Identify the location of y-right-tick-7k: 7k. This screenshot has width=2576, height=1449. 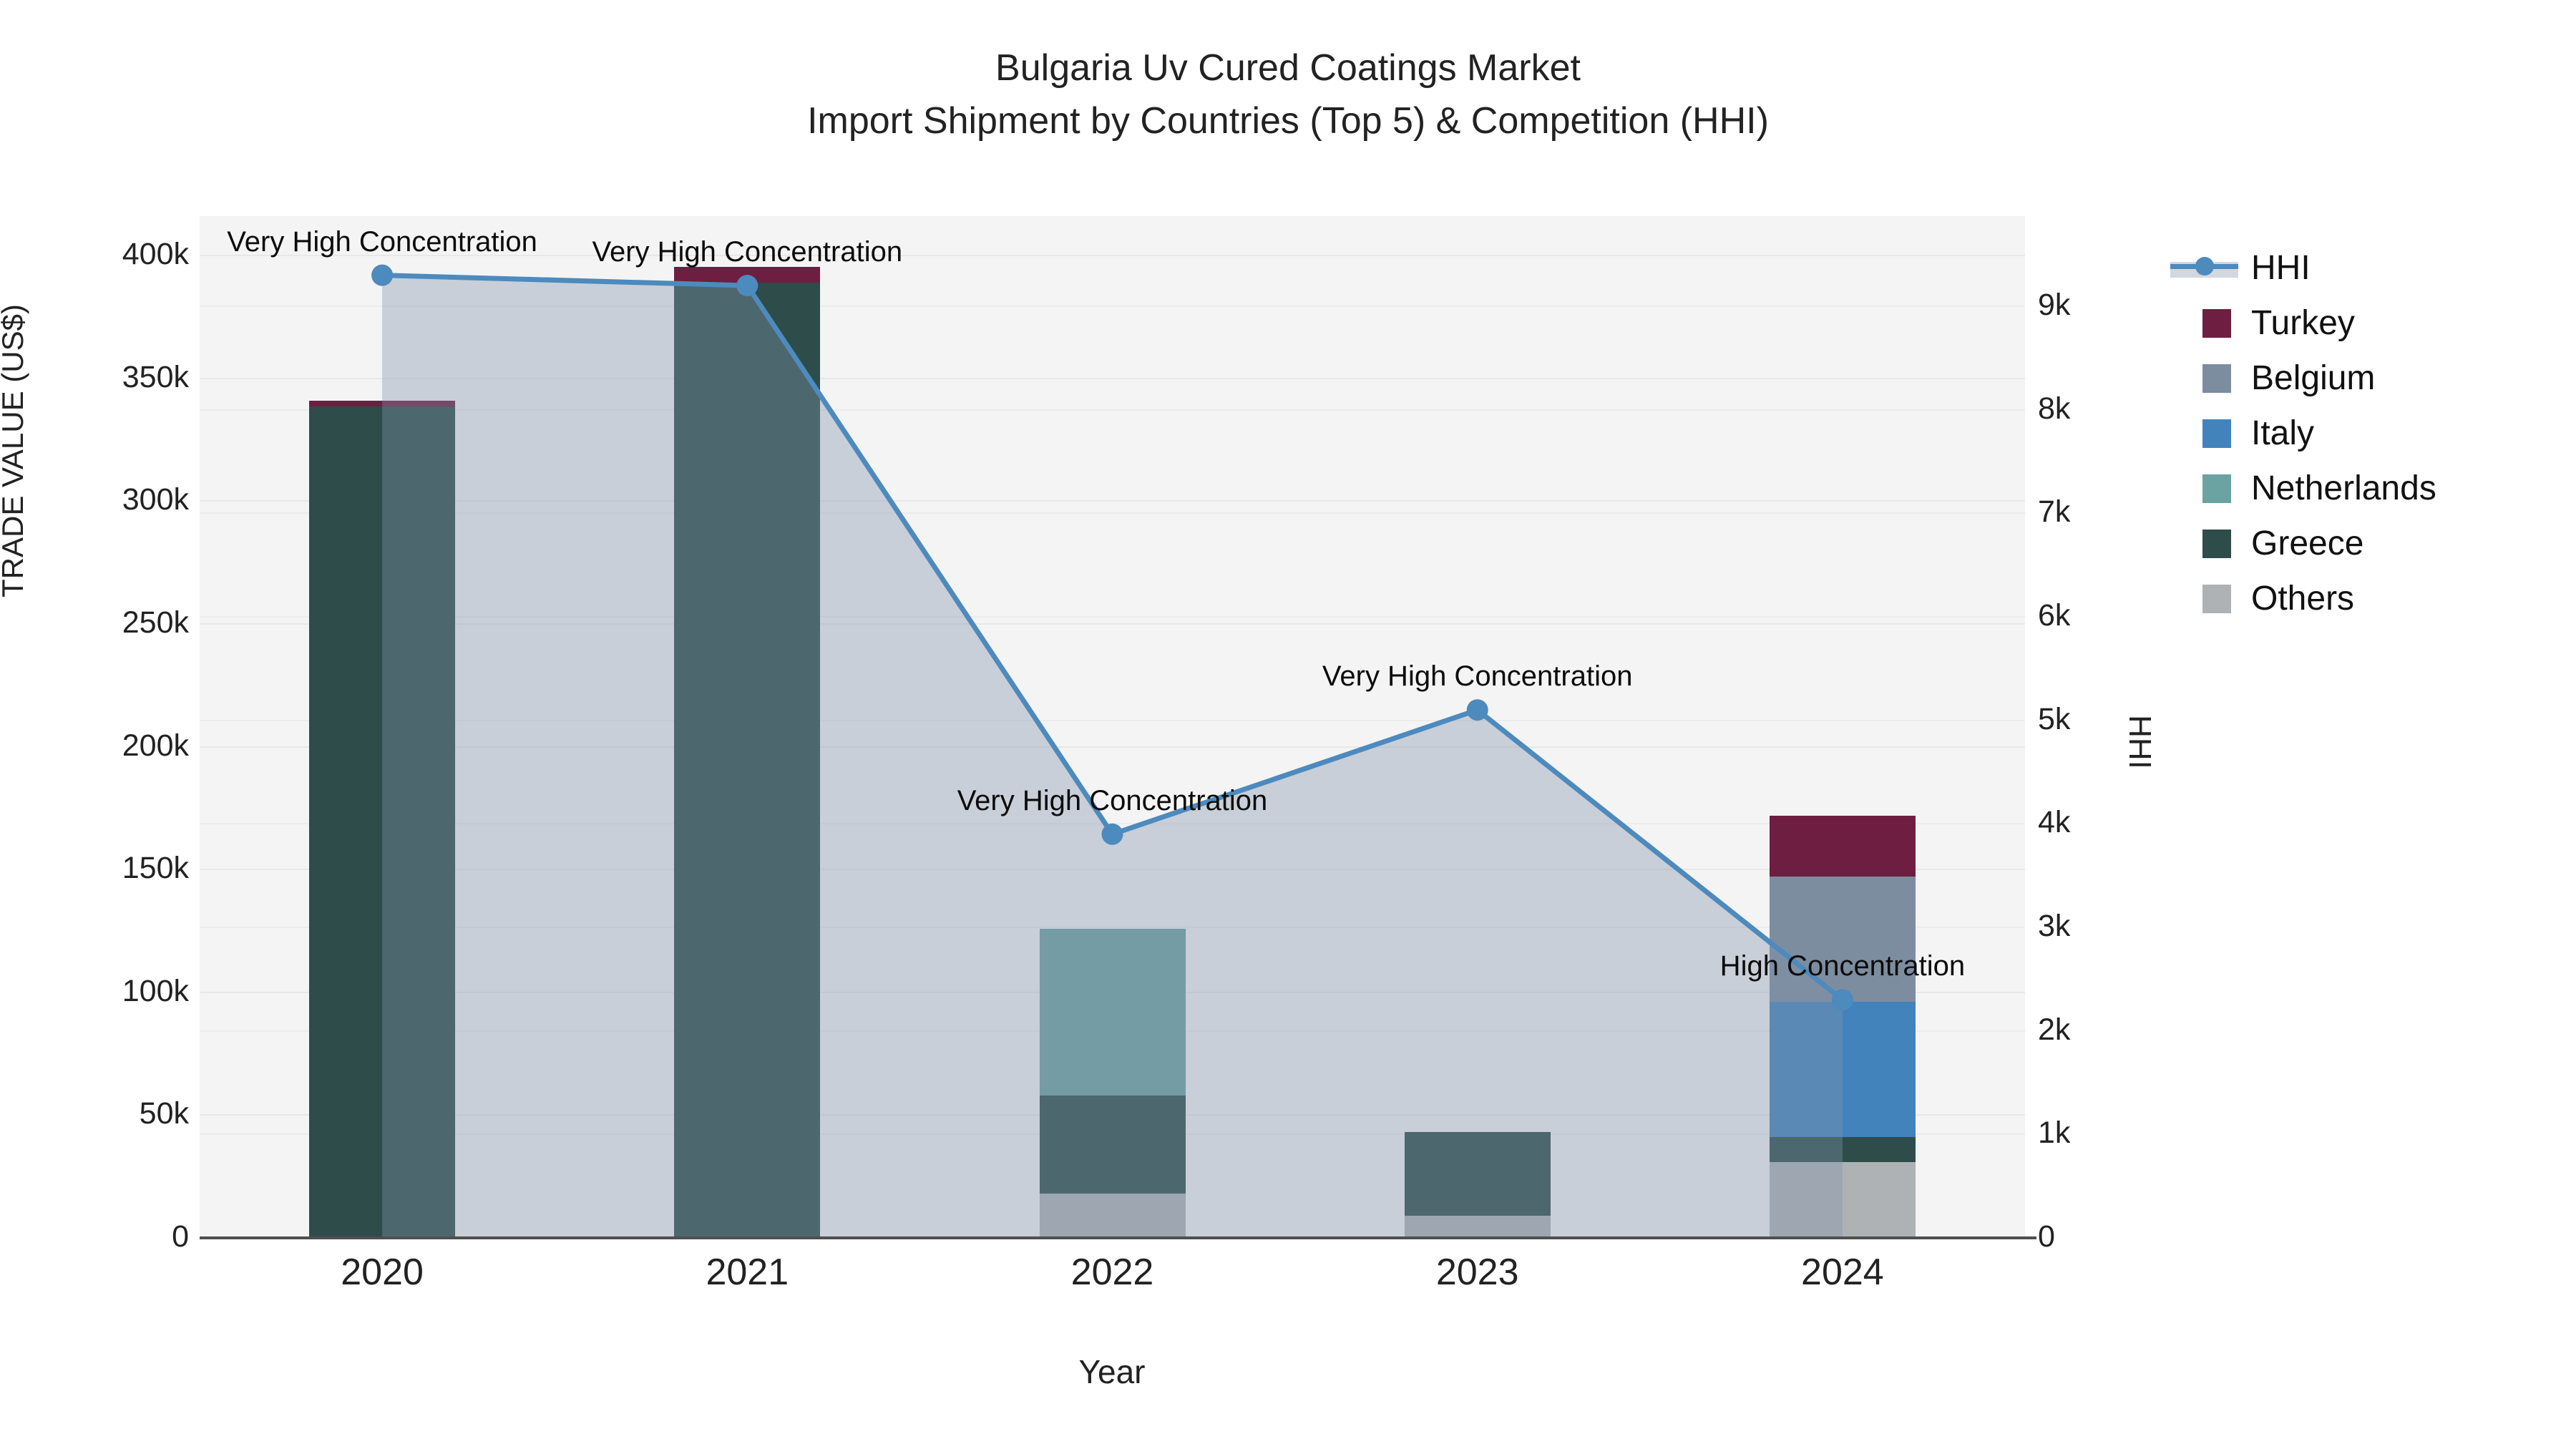
(2054, 512).